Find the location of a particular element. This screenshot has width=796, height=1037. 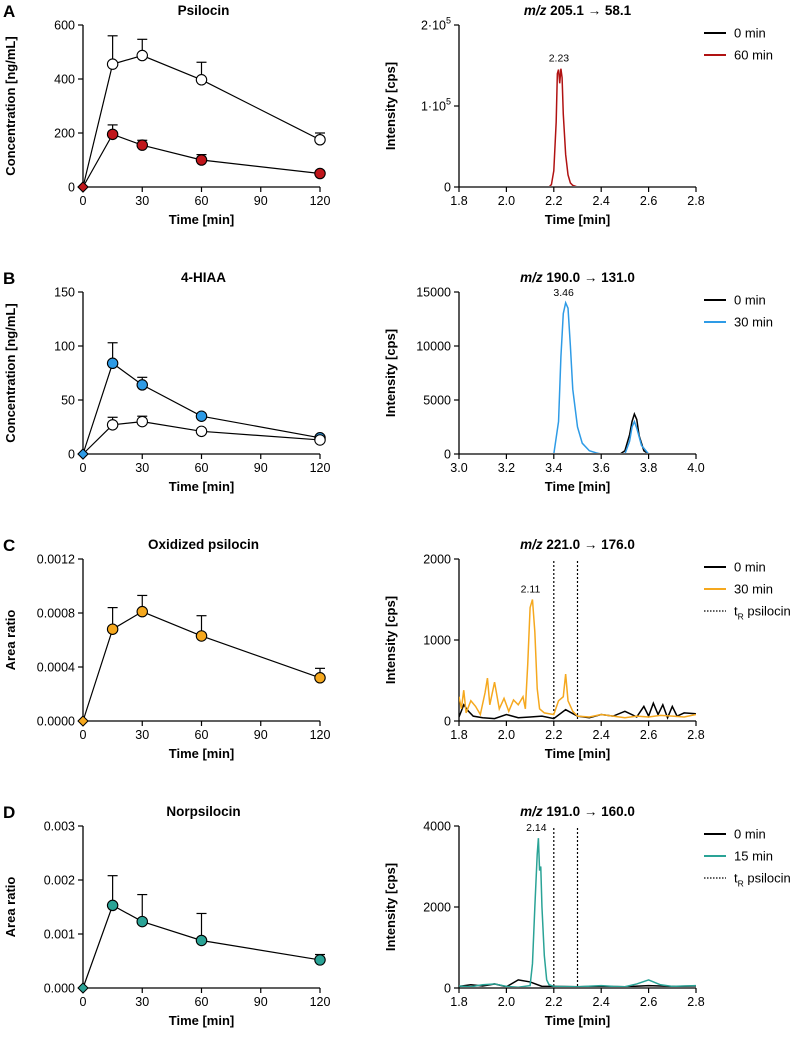

y-tick-label: 0.0004 is located at coordinates (56, 668).